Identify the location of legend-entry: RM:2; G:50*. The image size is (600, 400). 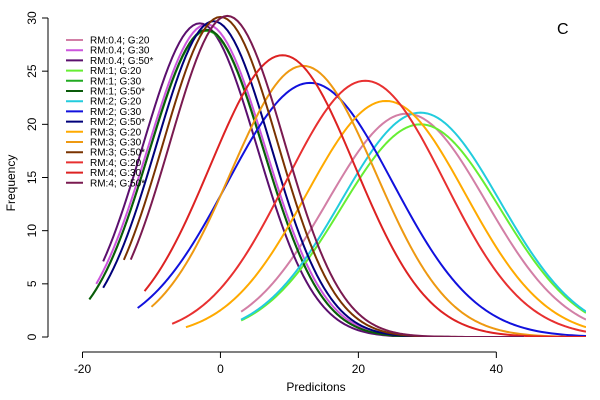
(117, 122).